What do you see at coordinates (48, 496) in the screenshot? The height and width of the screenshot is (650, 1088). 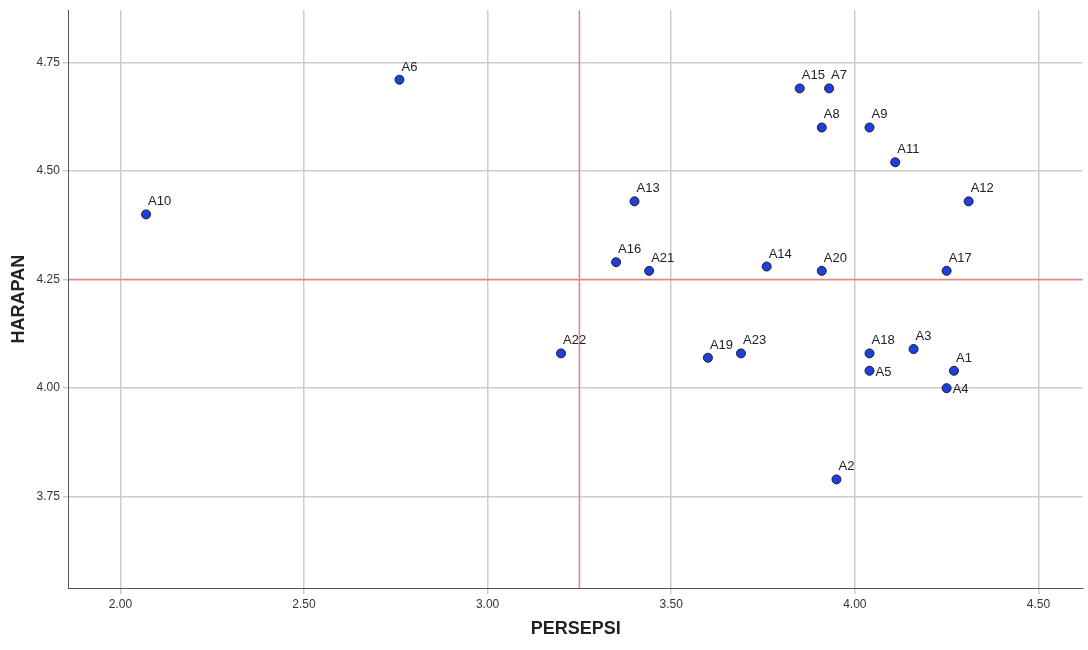 I see `y-tick-label: 3.75` at bounding box center [48, 496].